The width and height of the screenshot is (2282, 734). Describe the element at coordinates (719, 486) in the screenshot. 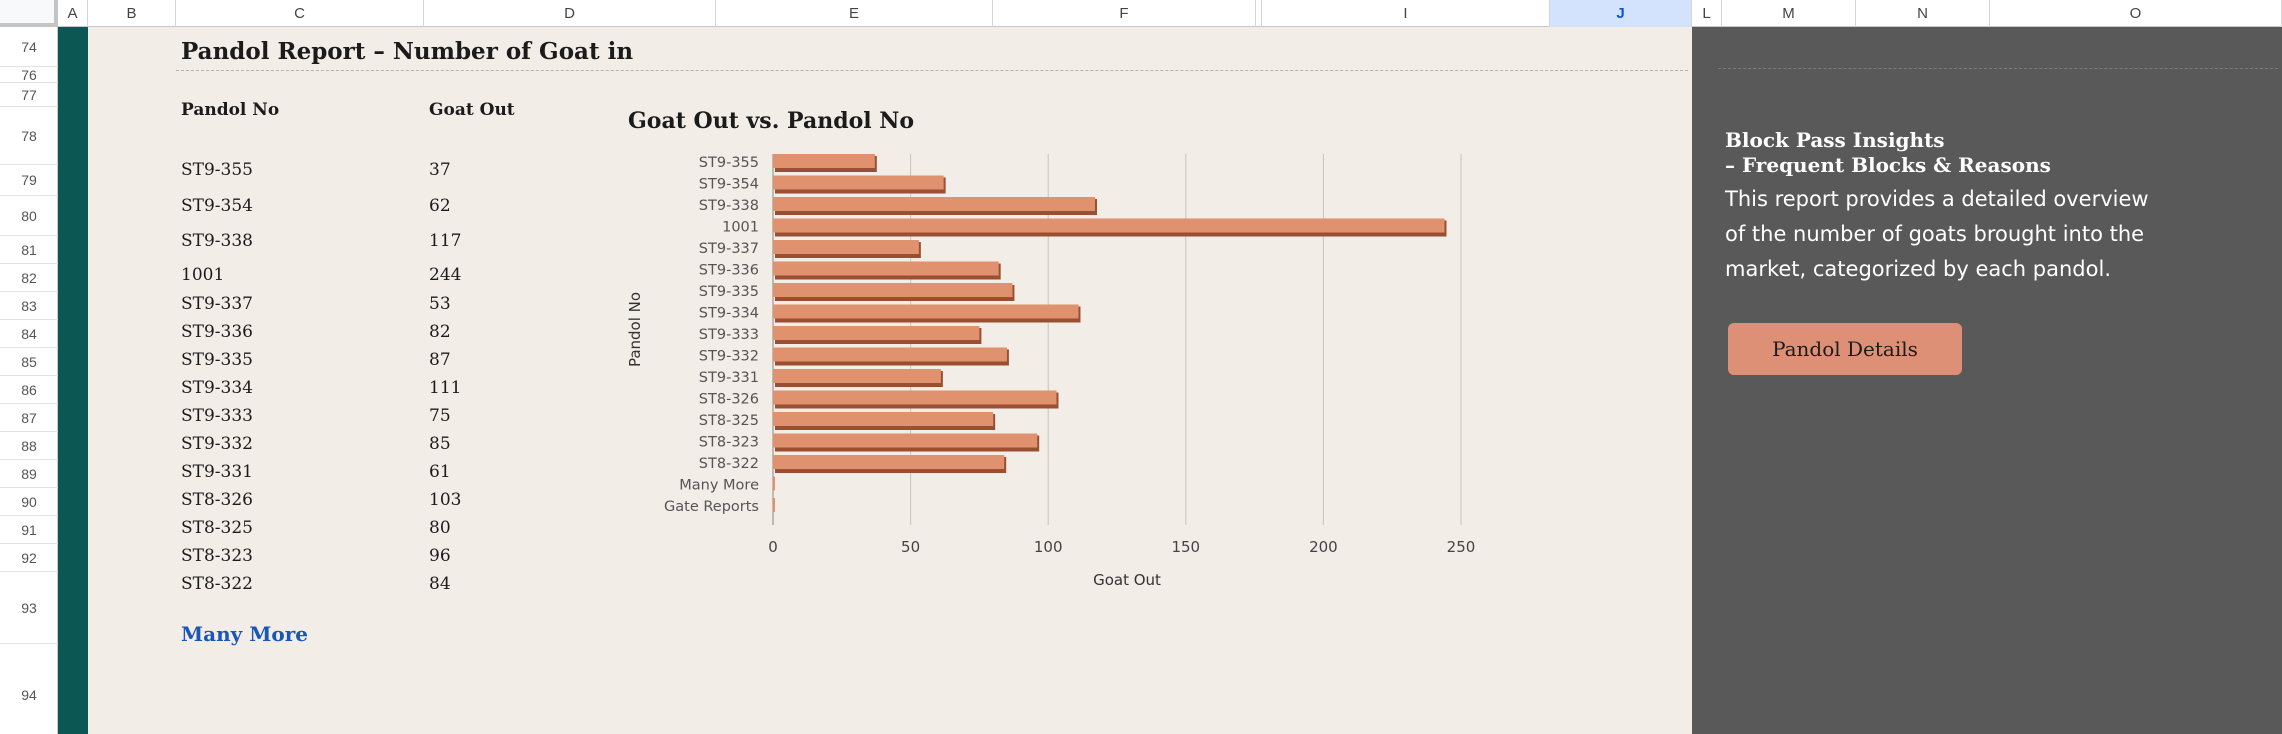

I see `y-tick-label: Many More` at that location.